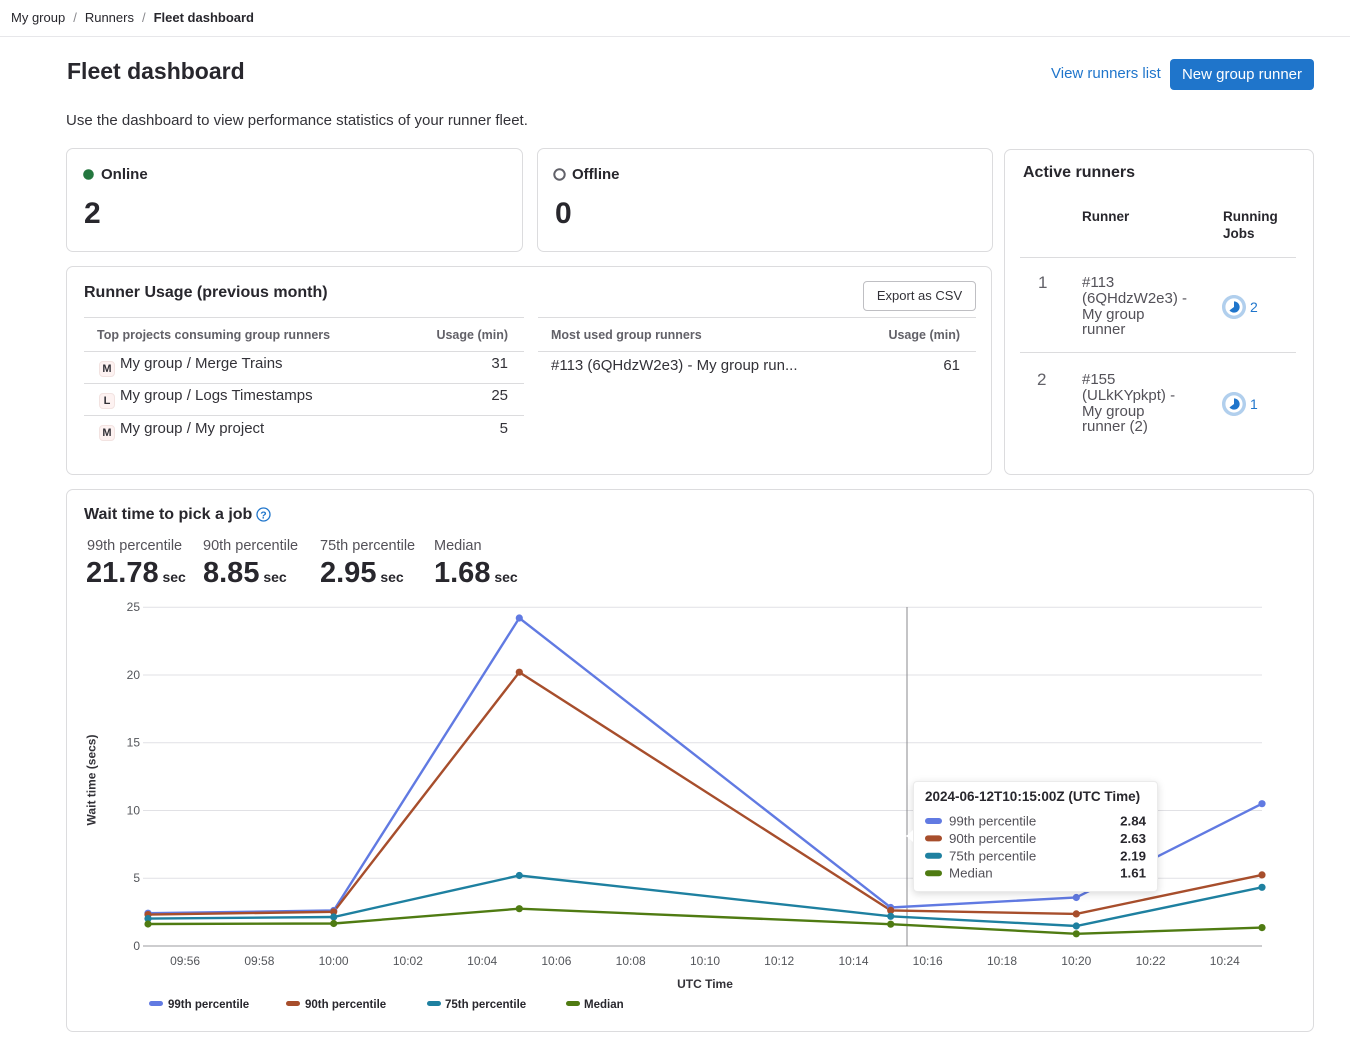  I want to click on svg-text: 10:14, so click(853, 961).